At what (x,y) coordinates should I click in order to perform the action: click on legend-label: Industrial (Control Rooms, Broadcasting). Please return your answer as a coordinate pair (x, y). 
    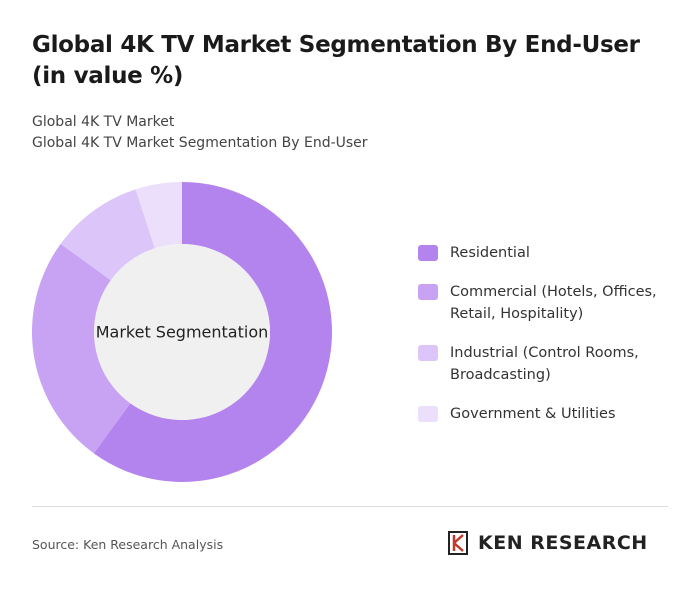
    Looking at the image, I should click on (544, 364).